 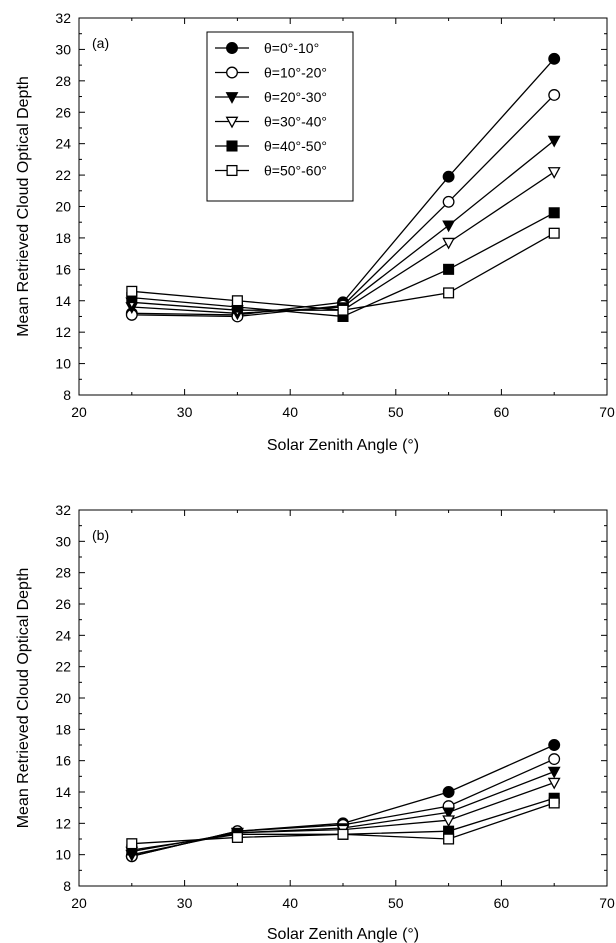 I want to click on legend-label: θ=50°-60°, so click(x=295, y=171).